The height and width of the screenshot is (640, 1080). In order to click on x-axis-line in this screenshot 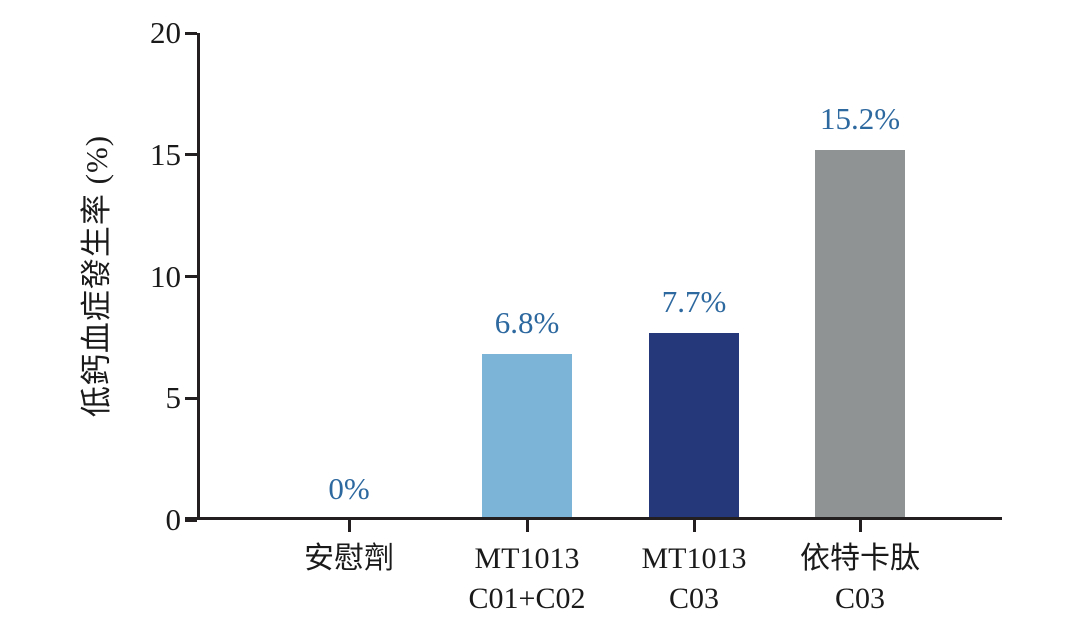, I will do `click(593, 518)`.